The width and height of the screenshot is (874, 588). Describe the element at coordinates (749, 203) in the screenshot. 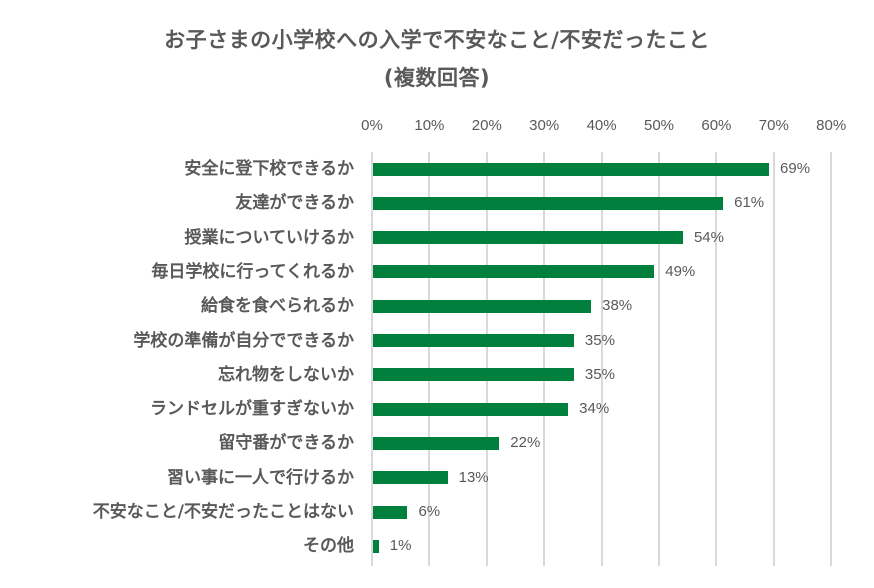

I see `value-label: 61%` at that location.